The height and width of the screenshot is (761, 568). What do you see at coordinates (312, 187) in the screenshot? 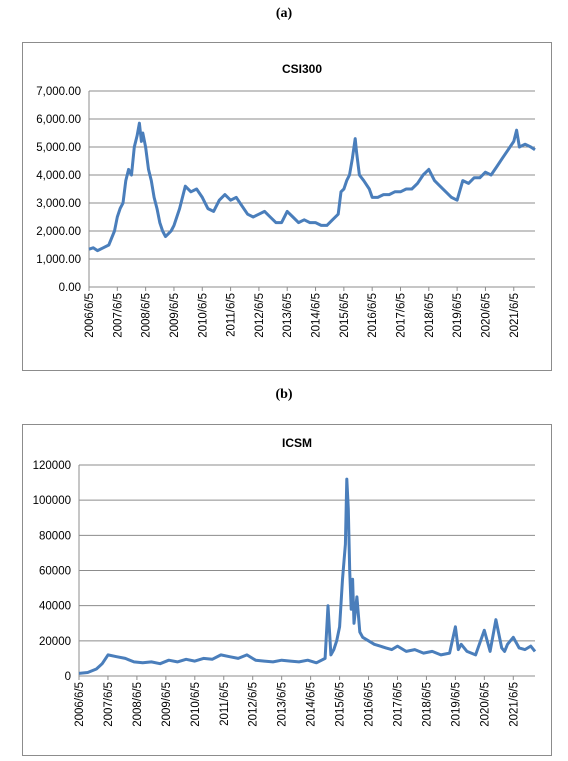
I see `series-line` at bounding box center [312, 187].